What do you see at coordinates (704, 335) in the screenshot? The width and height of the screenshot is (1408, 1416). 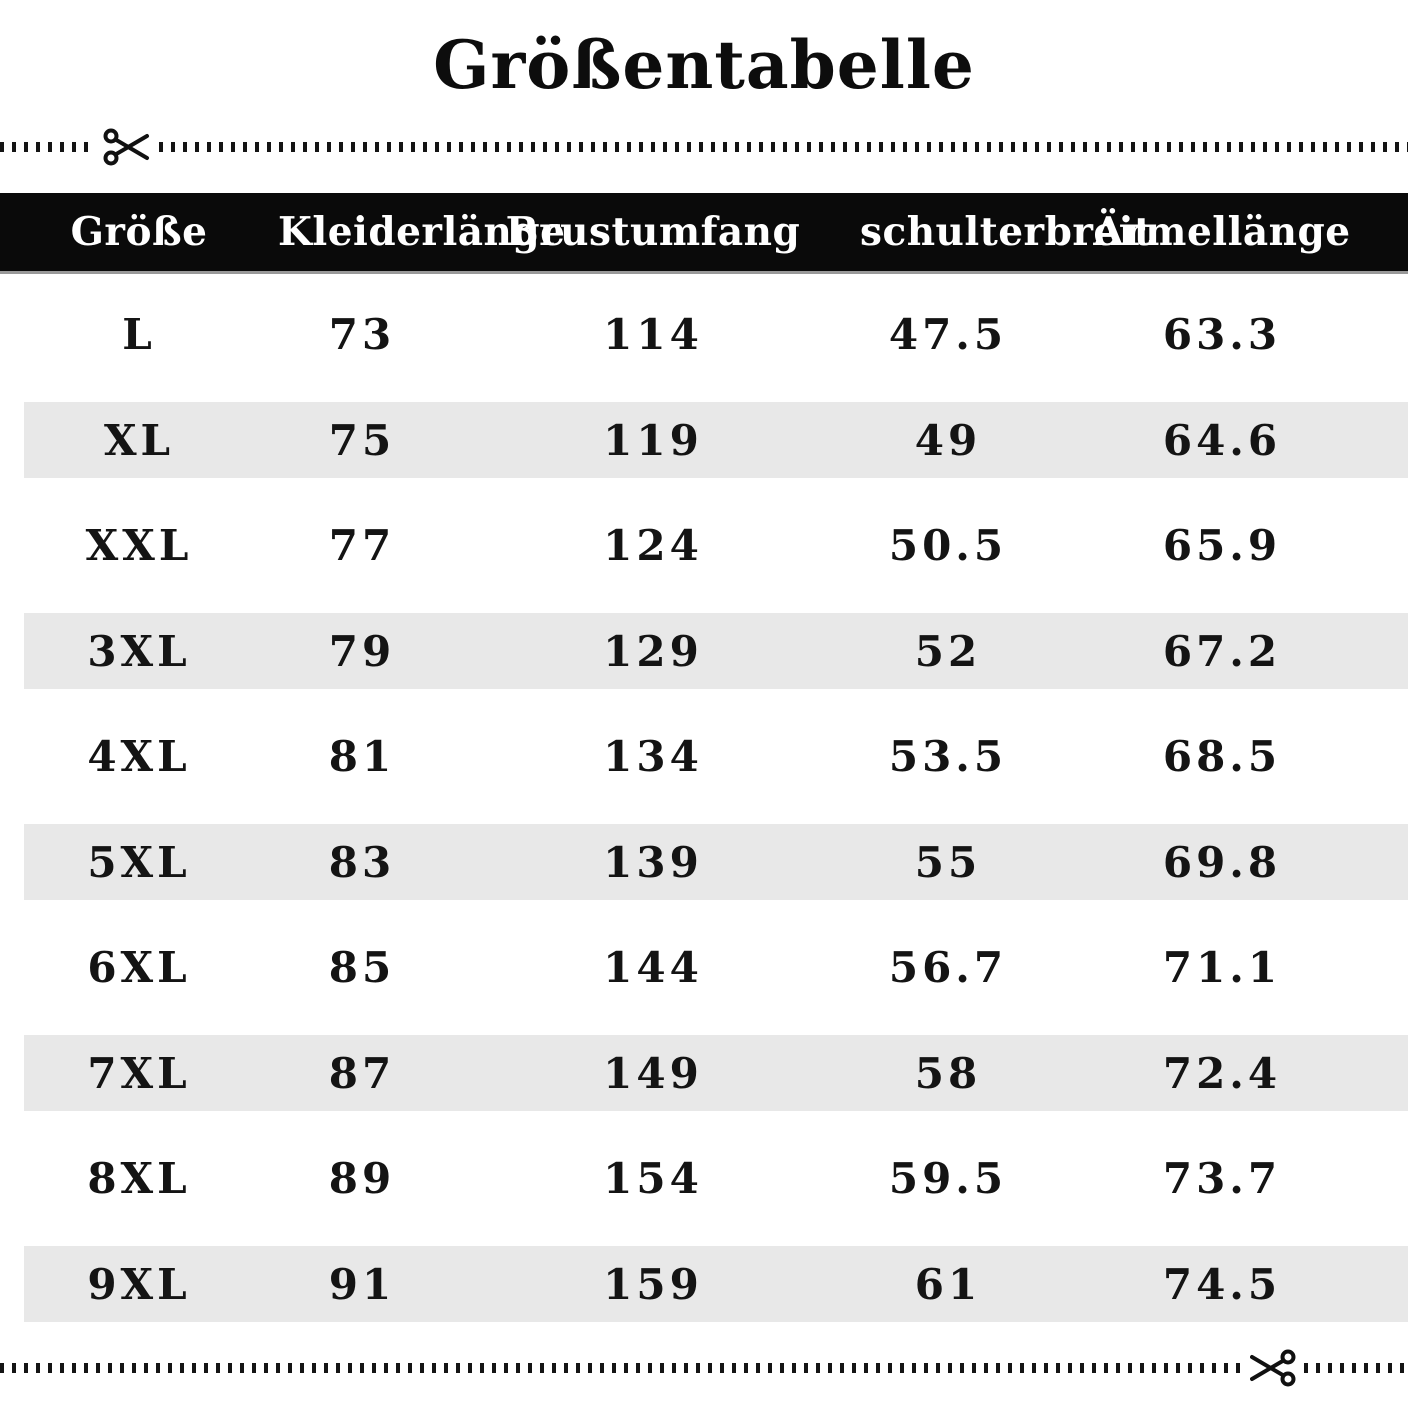 I see `table-row: L 73 114 47.5 63.3` at bounding box center [704, 335].